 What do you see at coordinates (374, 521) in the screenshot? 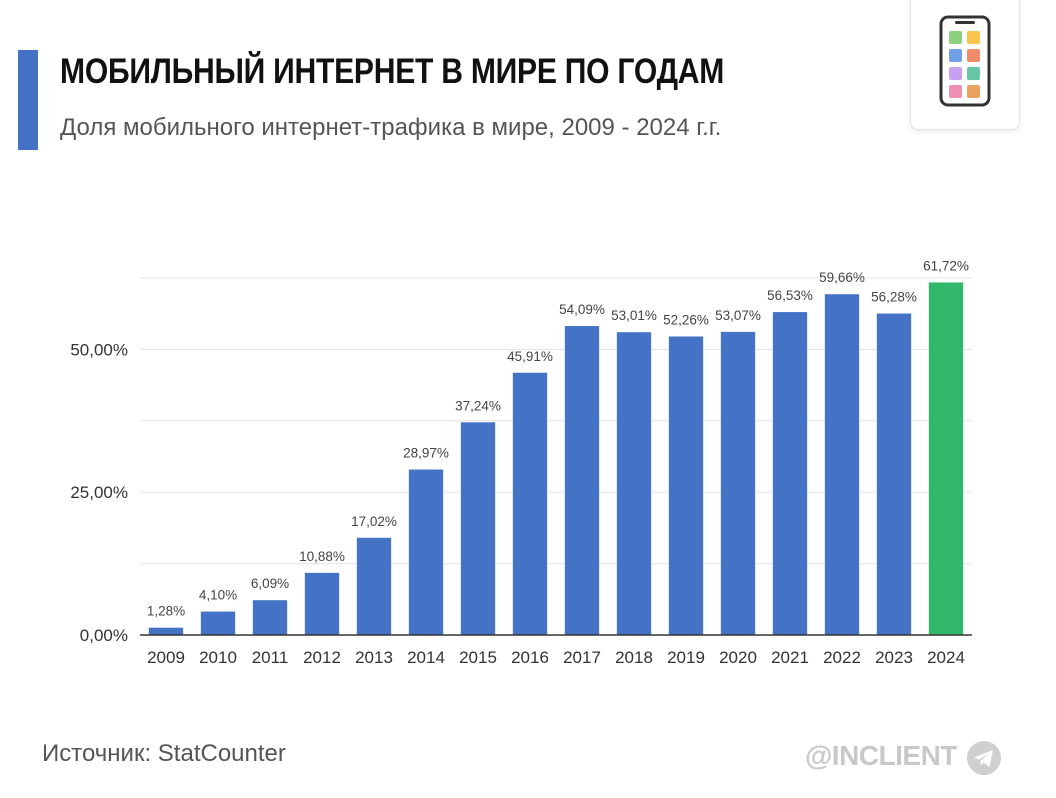
I see `value-label: 17,02%` at bounding box center [374, 521].